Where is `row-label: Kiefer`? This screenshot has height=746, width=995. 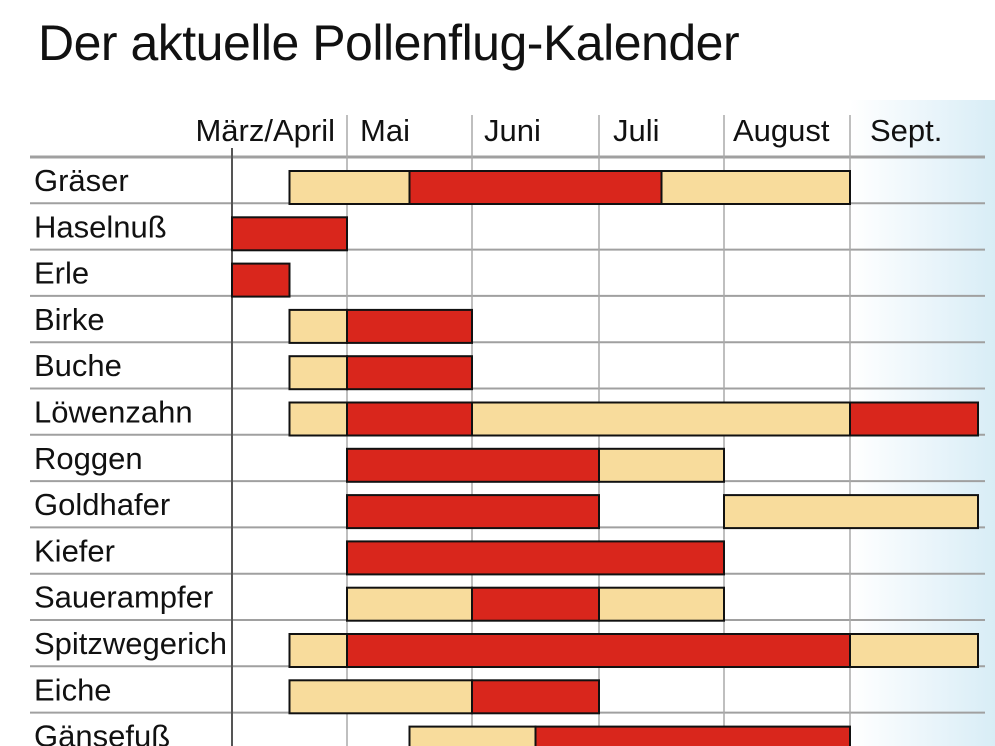
row-label: Kiefer is located at coordinates (74, 550).